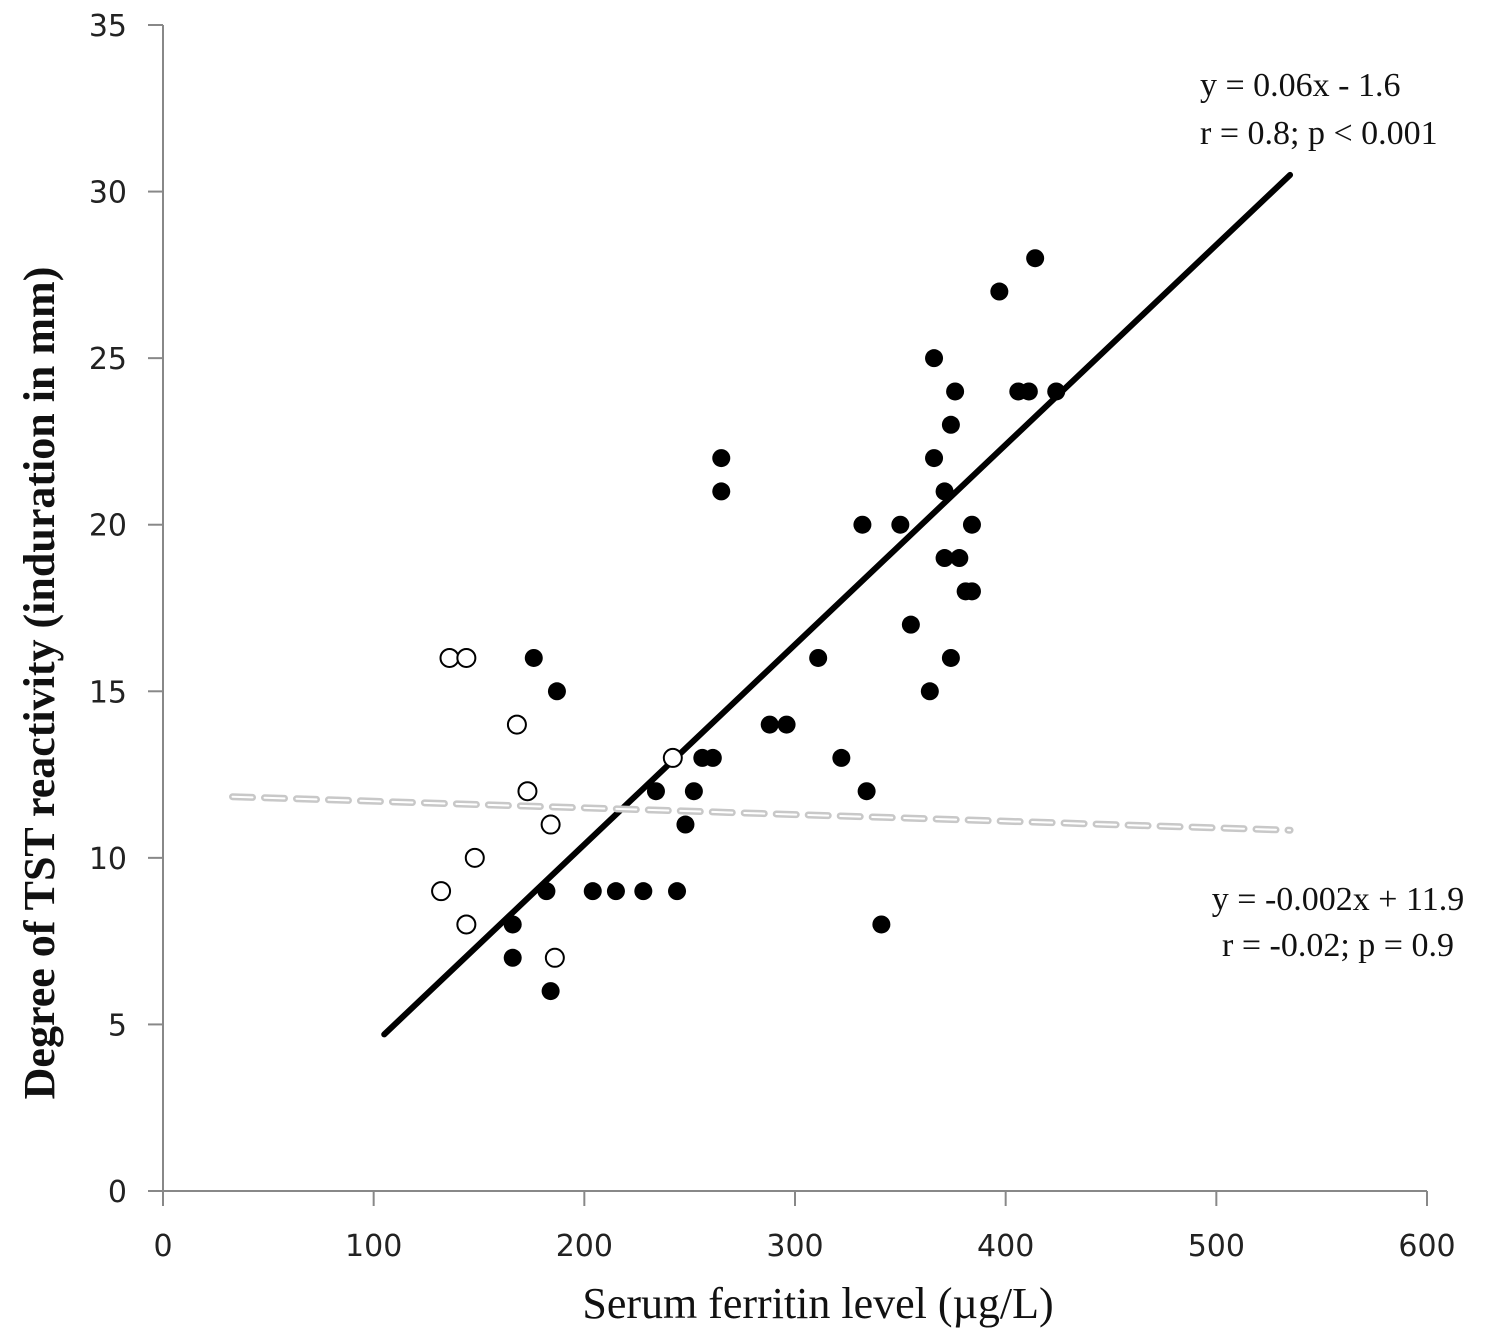  I want to click on x-tick-label: 100, so click(373, 1246).